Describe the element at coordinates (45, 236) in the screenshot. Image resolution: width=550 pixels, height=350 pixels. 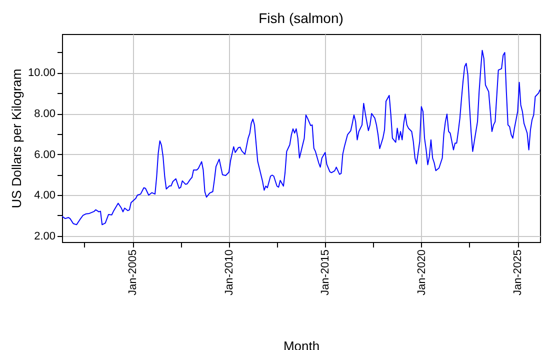
I see `y-tick-label: 2.00` at that location.